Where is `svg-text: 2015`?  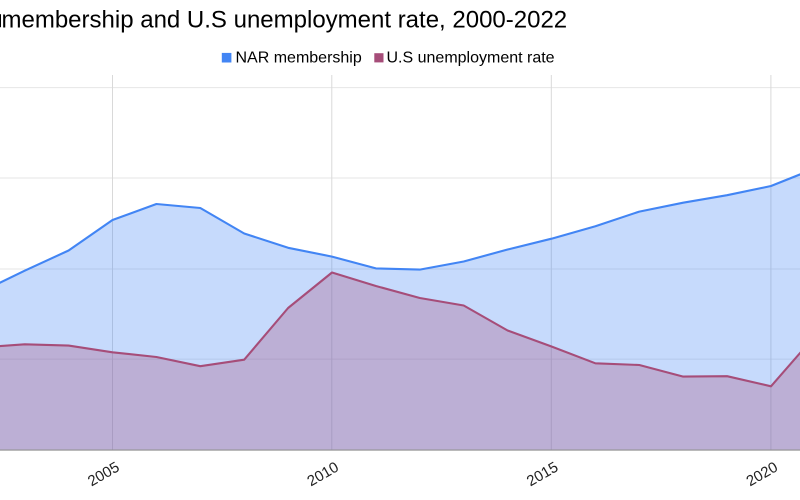 svg-text: 2015 is located at coordinates (542, 474).